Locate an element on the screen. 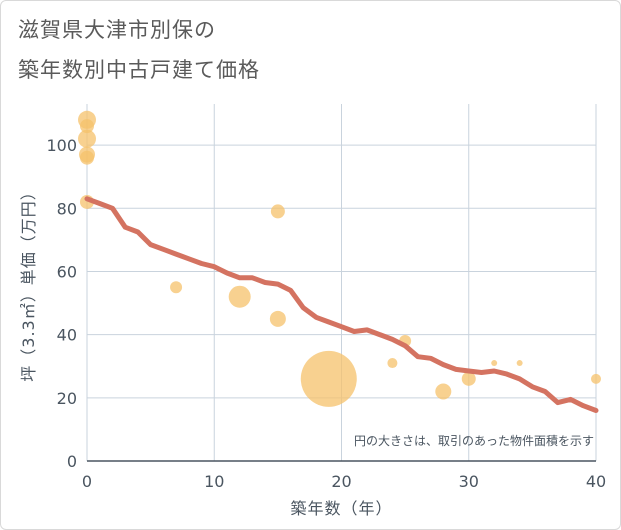 The width and height of the screenshot is (621, 530). y-tick-label: 0 is located at coordinates (72, 461).